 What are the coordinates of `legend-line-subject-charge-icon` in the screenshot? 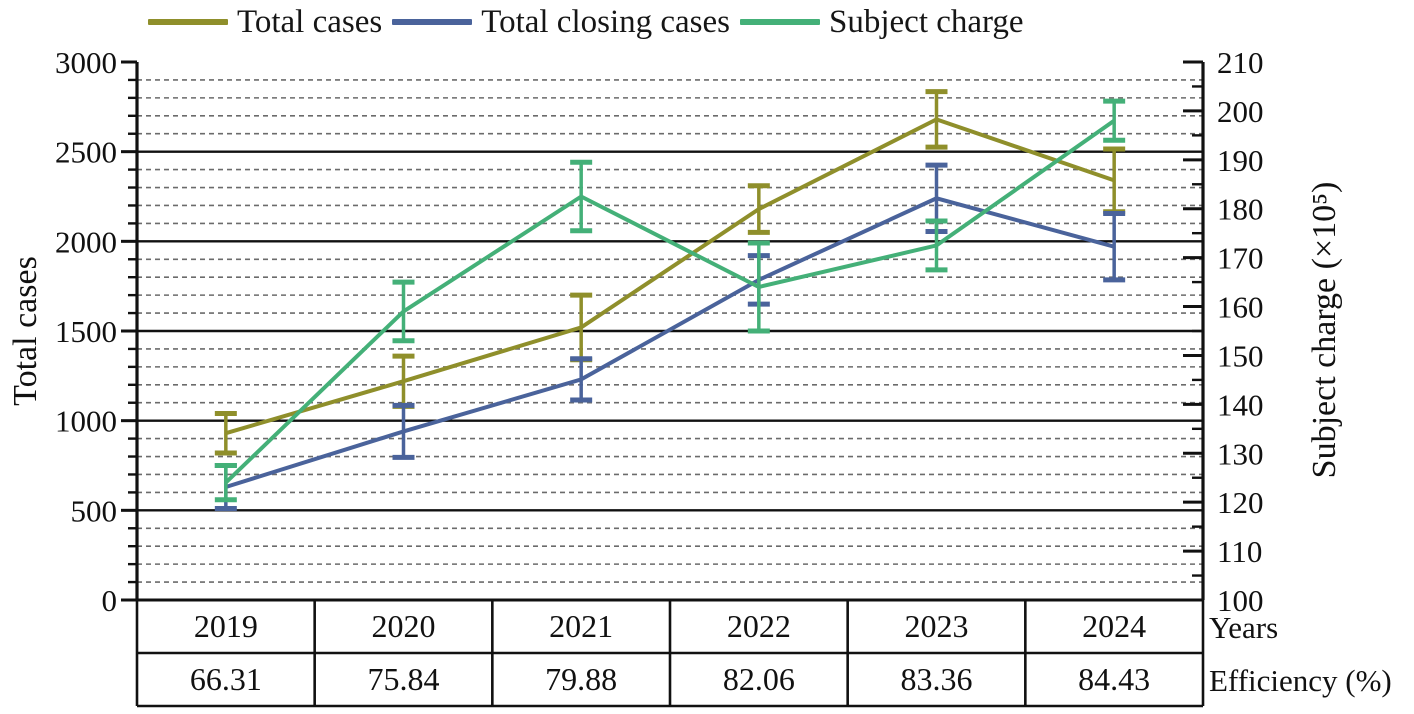 It's located at (780, 22).